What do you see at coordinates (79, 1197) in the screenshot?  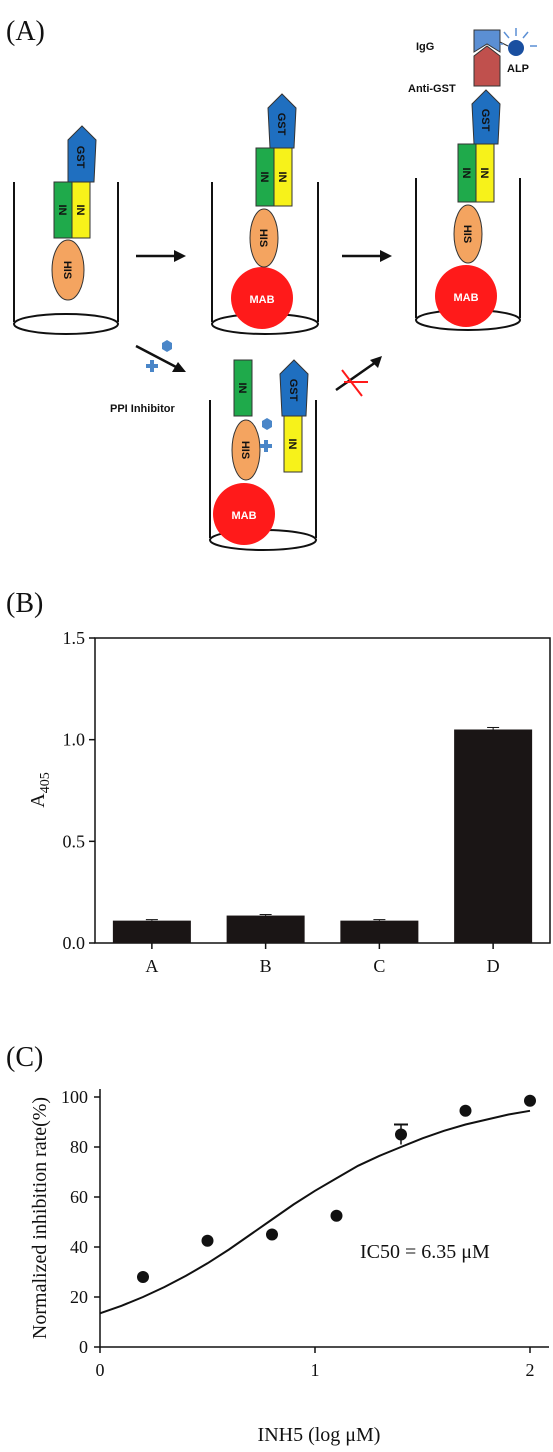 I see `y-tick-label: 60` at bounding box center [79, 1197].